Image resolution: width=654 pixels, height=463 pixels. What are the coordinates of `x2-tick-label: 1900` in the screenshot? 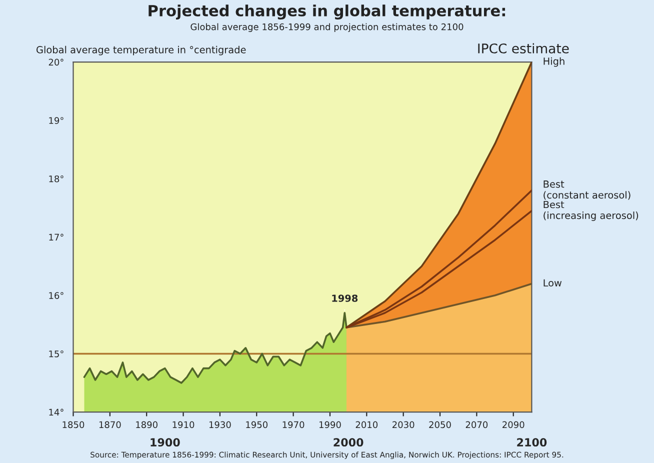 It's located at (165, 442).